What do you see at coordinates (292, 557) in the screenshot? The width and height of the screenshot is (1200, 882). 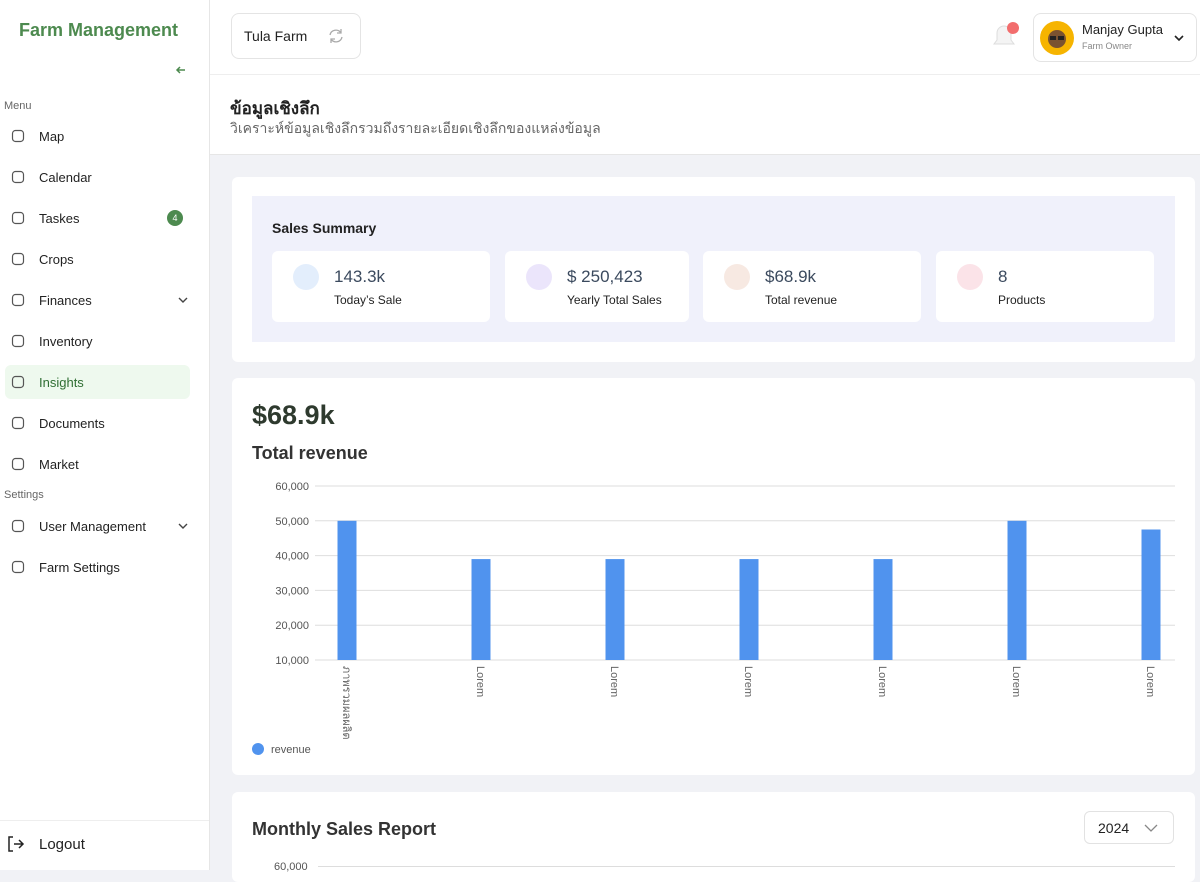 I see `y-tick-label: 40,000` at bounding box center [292, 557].